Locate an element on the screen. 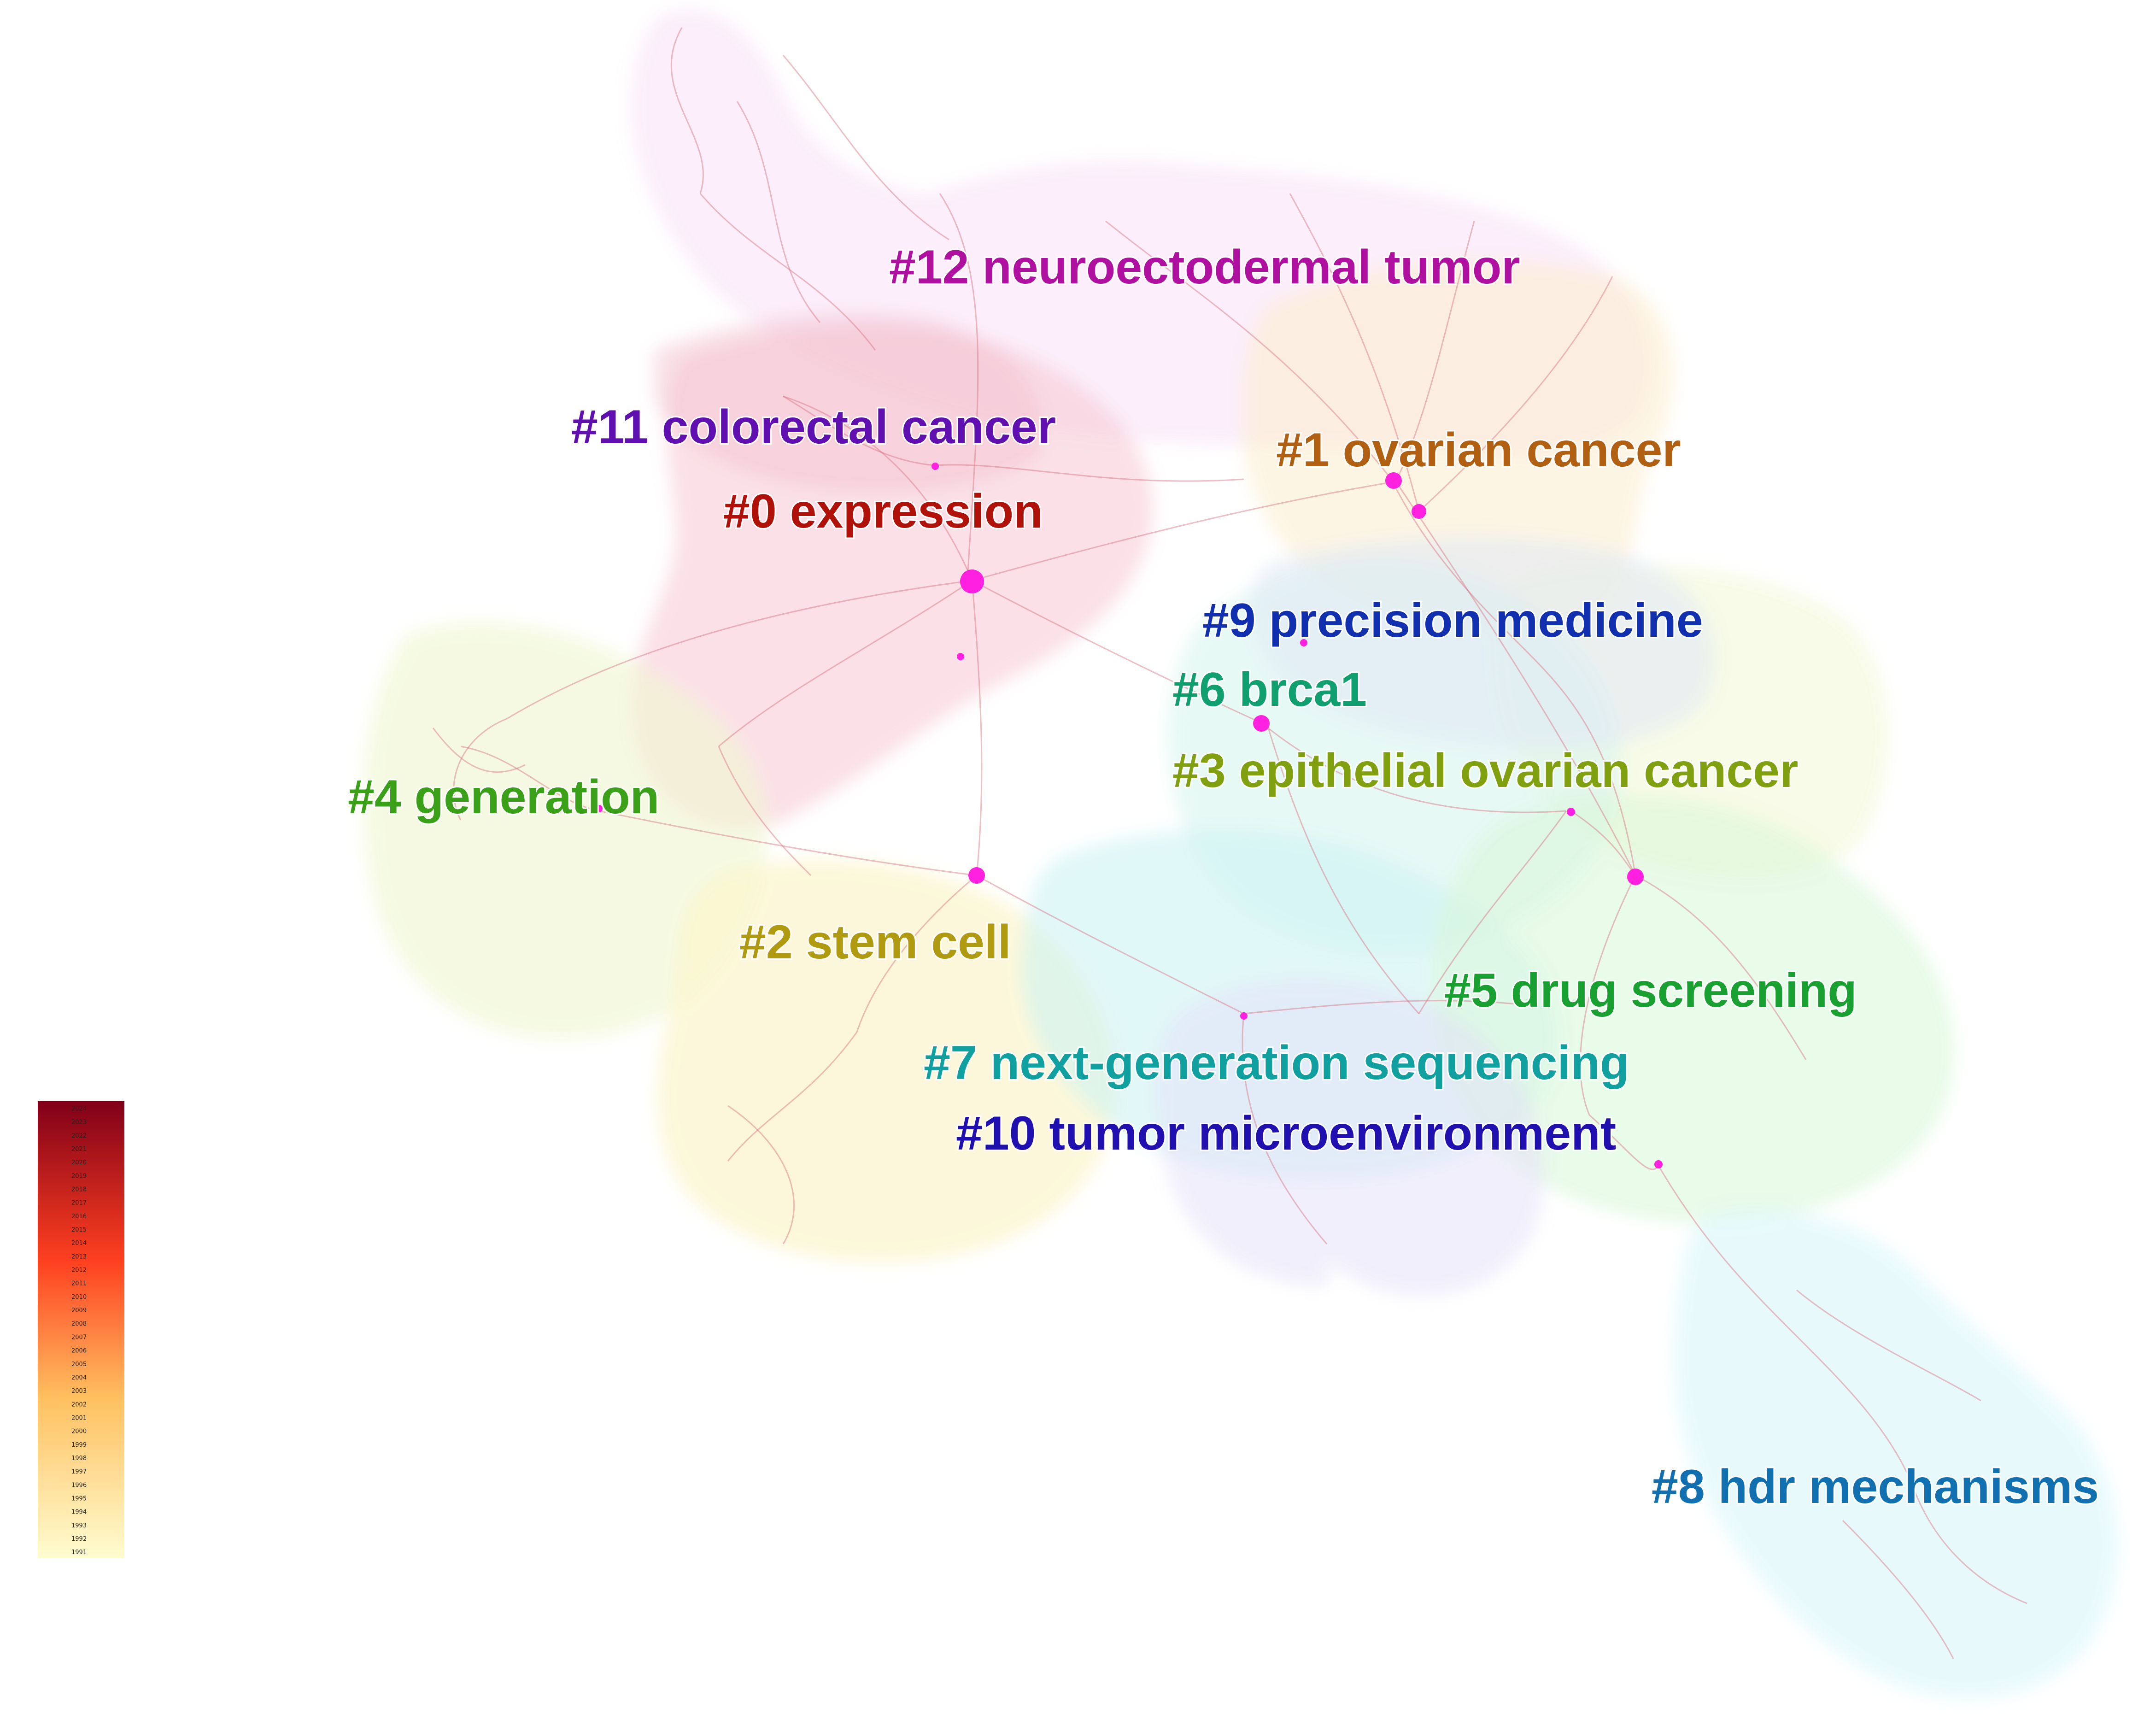 Image resolution: width=2156 pixels, height=1714 pixels. cluster-label-2: #2 stem cell is located at coordinates (875, 942).